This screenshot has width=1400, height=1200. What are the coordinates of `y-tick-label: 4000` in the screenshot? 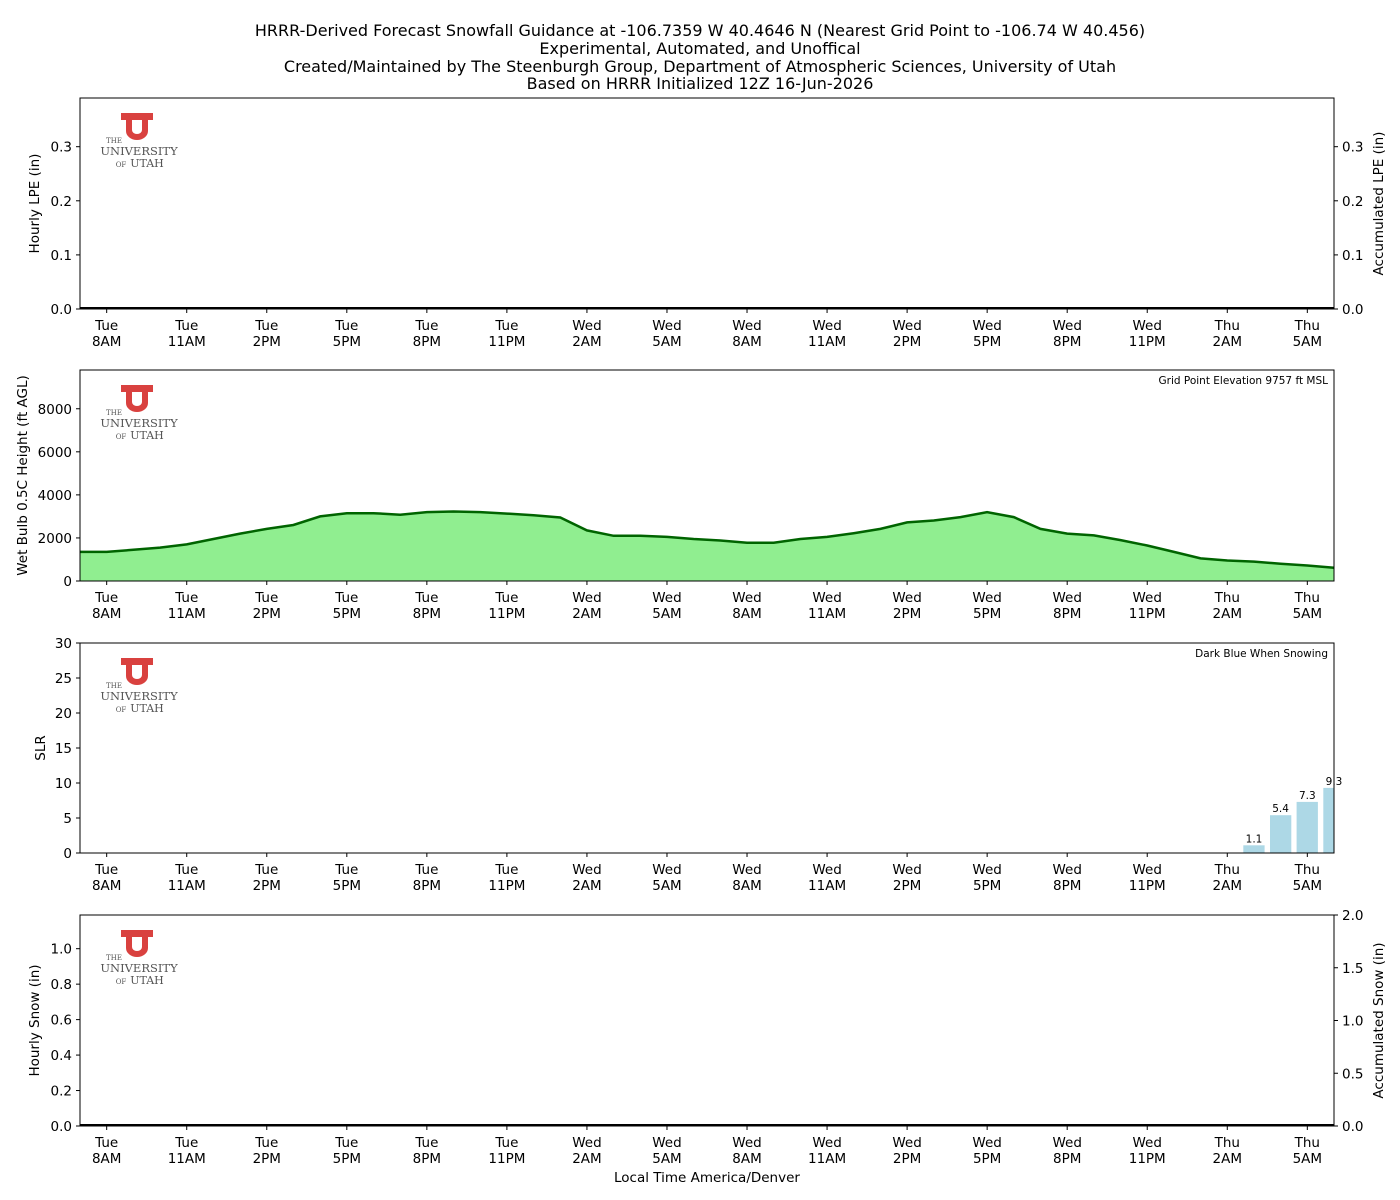 It's located at (55, 496).